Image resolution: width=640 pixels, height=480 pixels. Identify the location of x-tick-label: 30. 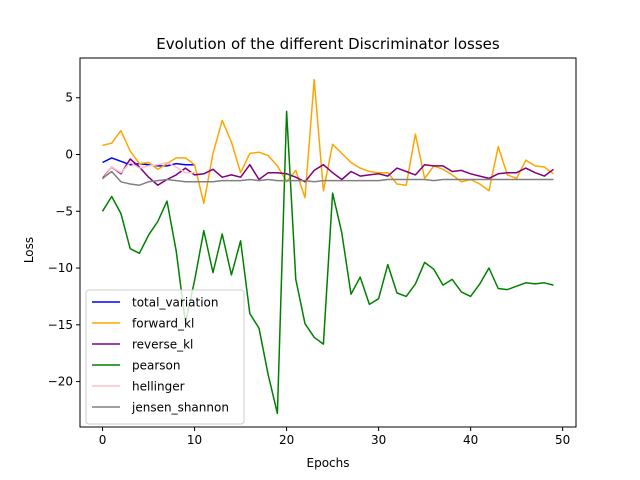
(378, 440).